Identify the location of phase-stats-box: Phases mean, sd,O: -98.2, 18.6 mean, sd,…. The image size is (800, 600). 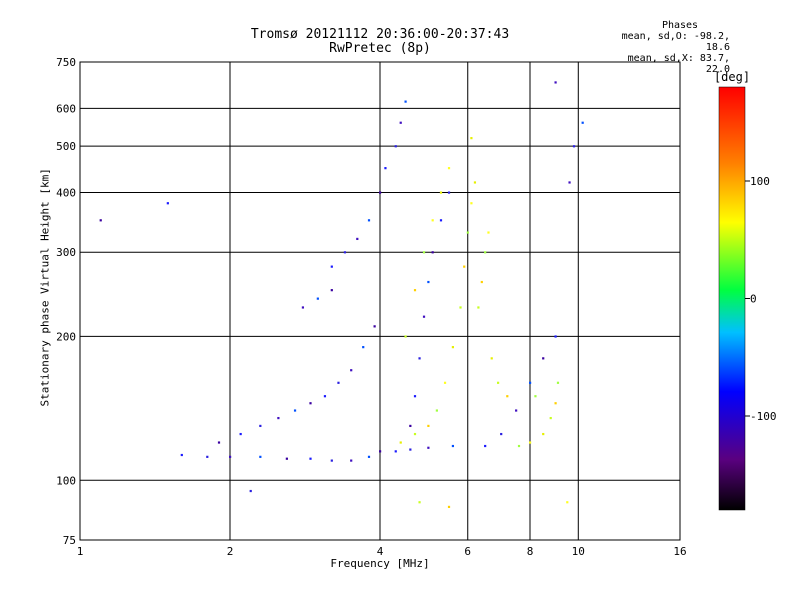
(665, 47).